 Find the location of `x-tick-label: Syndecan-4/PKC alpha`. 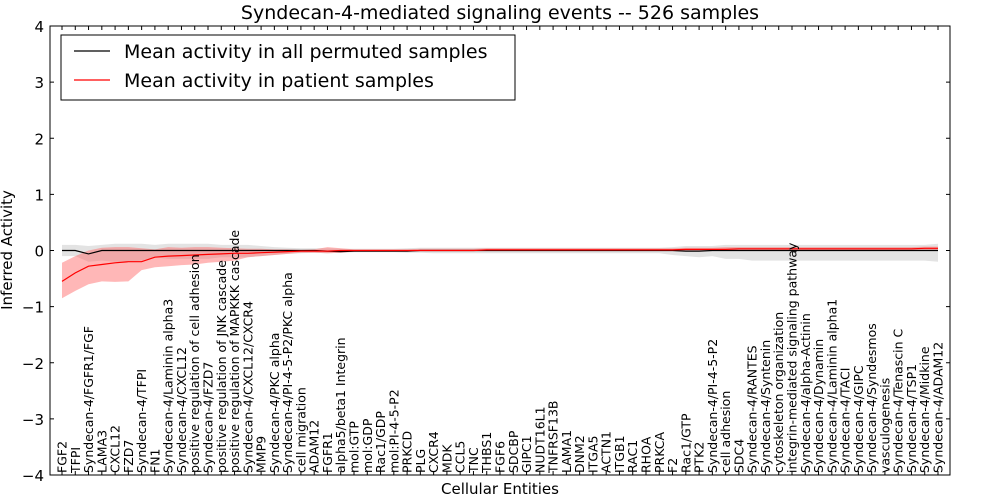

x-tick-label: Syndecan-4/PKC alpha is located at coordinates (274, 403).